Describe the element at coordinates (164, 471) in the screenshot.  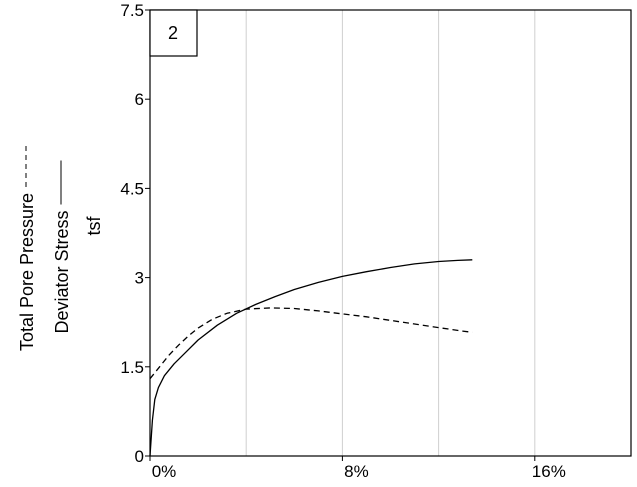
I see `x-tick-label: 0%` at that location.